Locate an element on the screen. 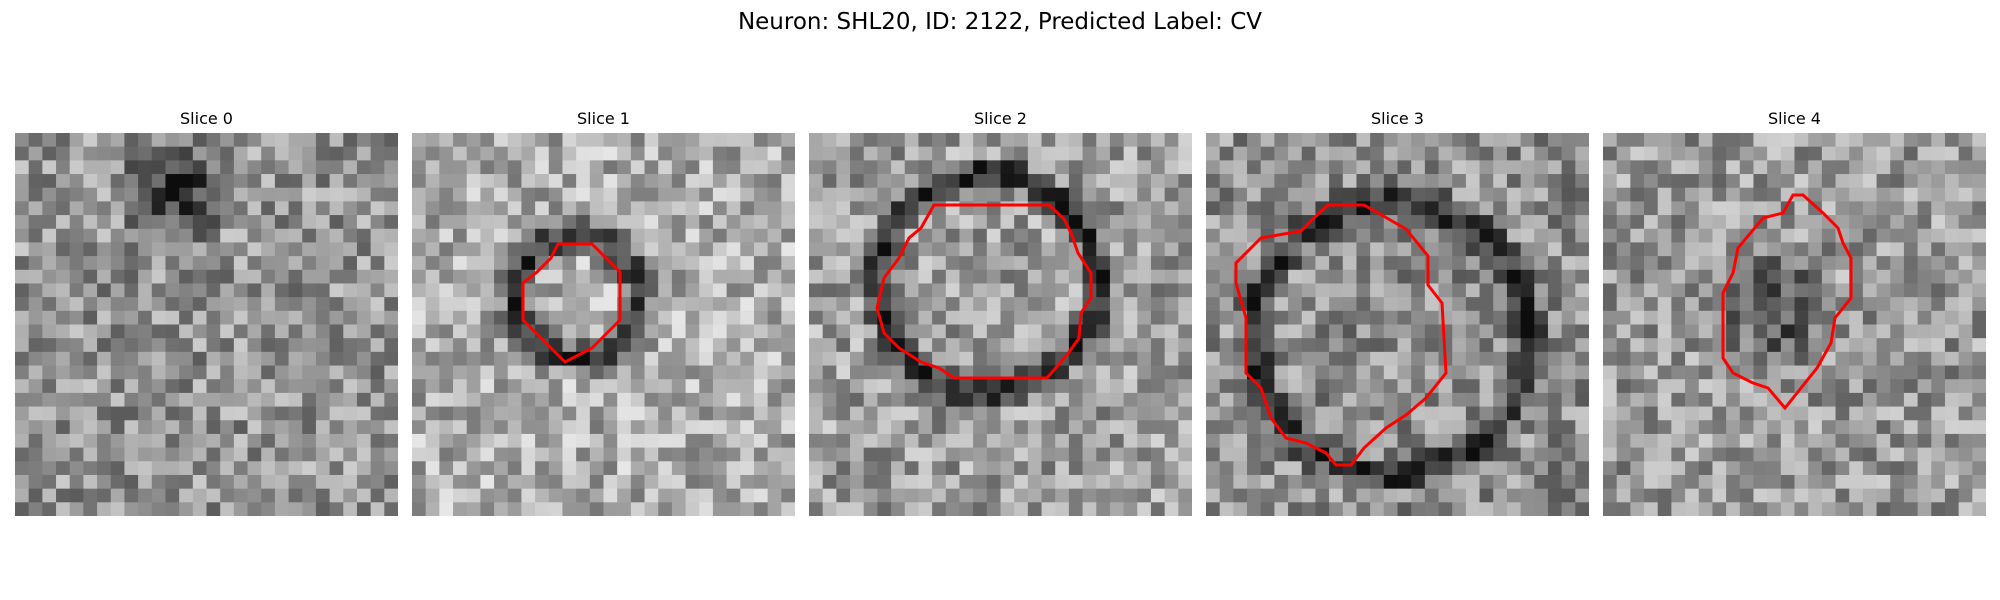  slice-panel-0: Slice 0 is located at coordinates (206, 312).